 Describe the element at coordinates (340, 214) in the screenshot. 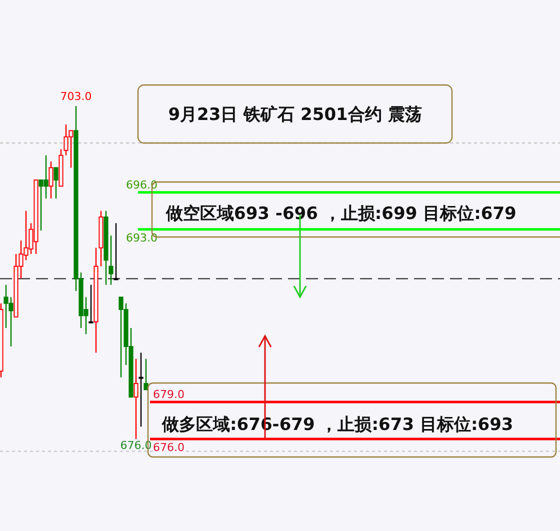

I see `text: 做空区域693 -696 ，止损:699 目标位:679` at that location.